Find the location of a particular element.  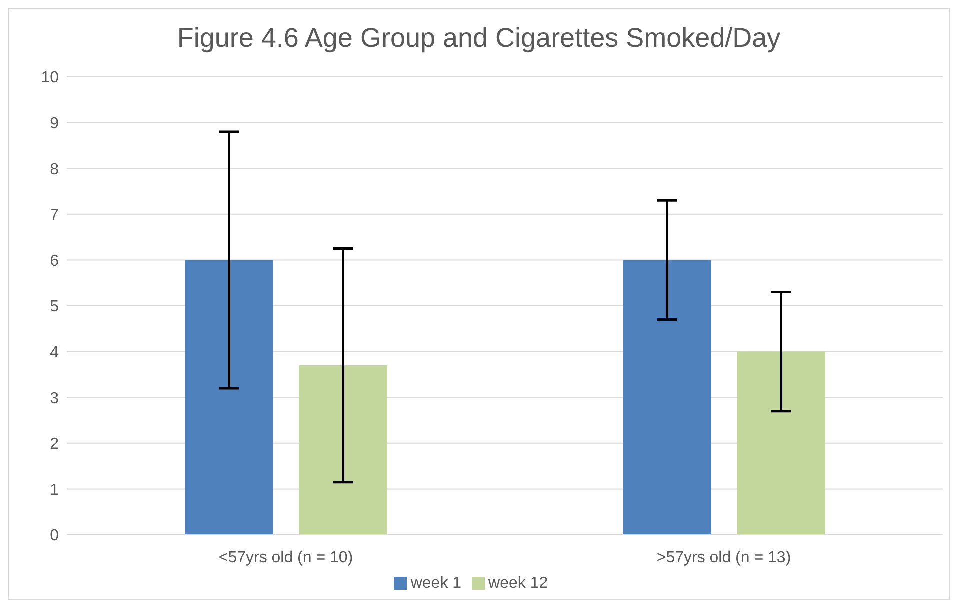

x-tick-label: <57yrs old (n = 10) is located at coordinates (286, 557).